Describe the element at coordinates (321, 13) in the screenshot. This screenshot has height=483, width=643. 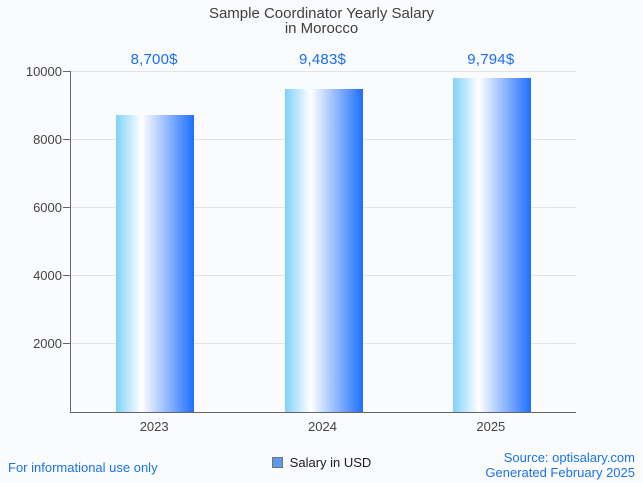
I see `chart-title-line1: Sample Coordinator Yearly Salary` at that location.